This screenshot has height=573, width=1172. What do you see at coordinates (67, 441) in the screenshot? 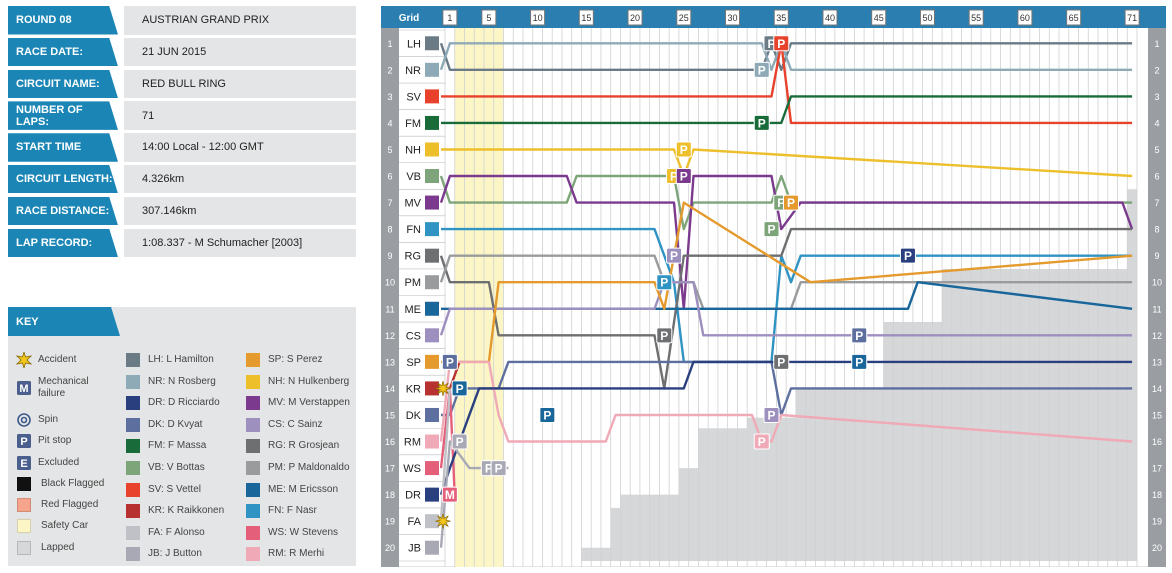
I see `key-pit: P Pit stop` at bounding box center [67, 441].